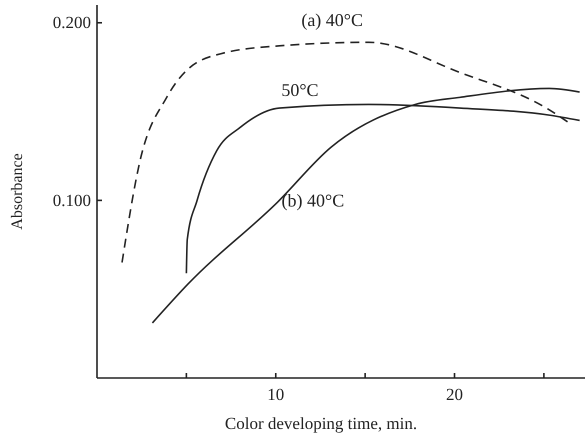  What do you see at coordinates (321, 423) in the screenshot?
I see `x-axis-title: Color developing time, min.` at bounding box center [321, 423].